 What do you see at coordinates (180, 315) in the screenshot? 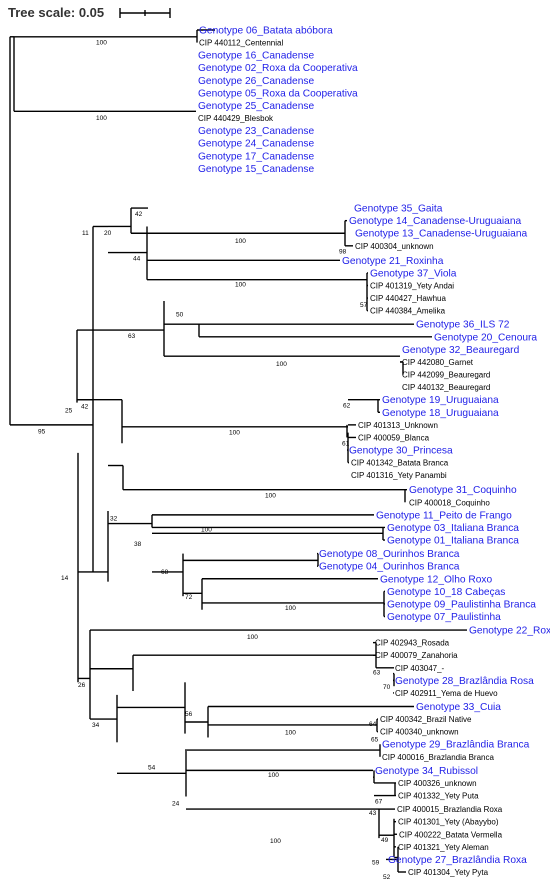
I see `bootstrap-value: 50` at bounding box center [180, 315].